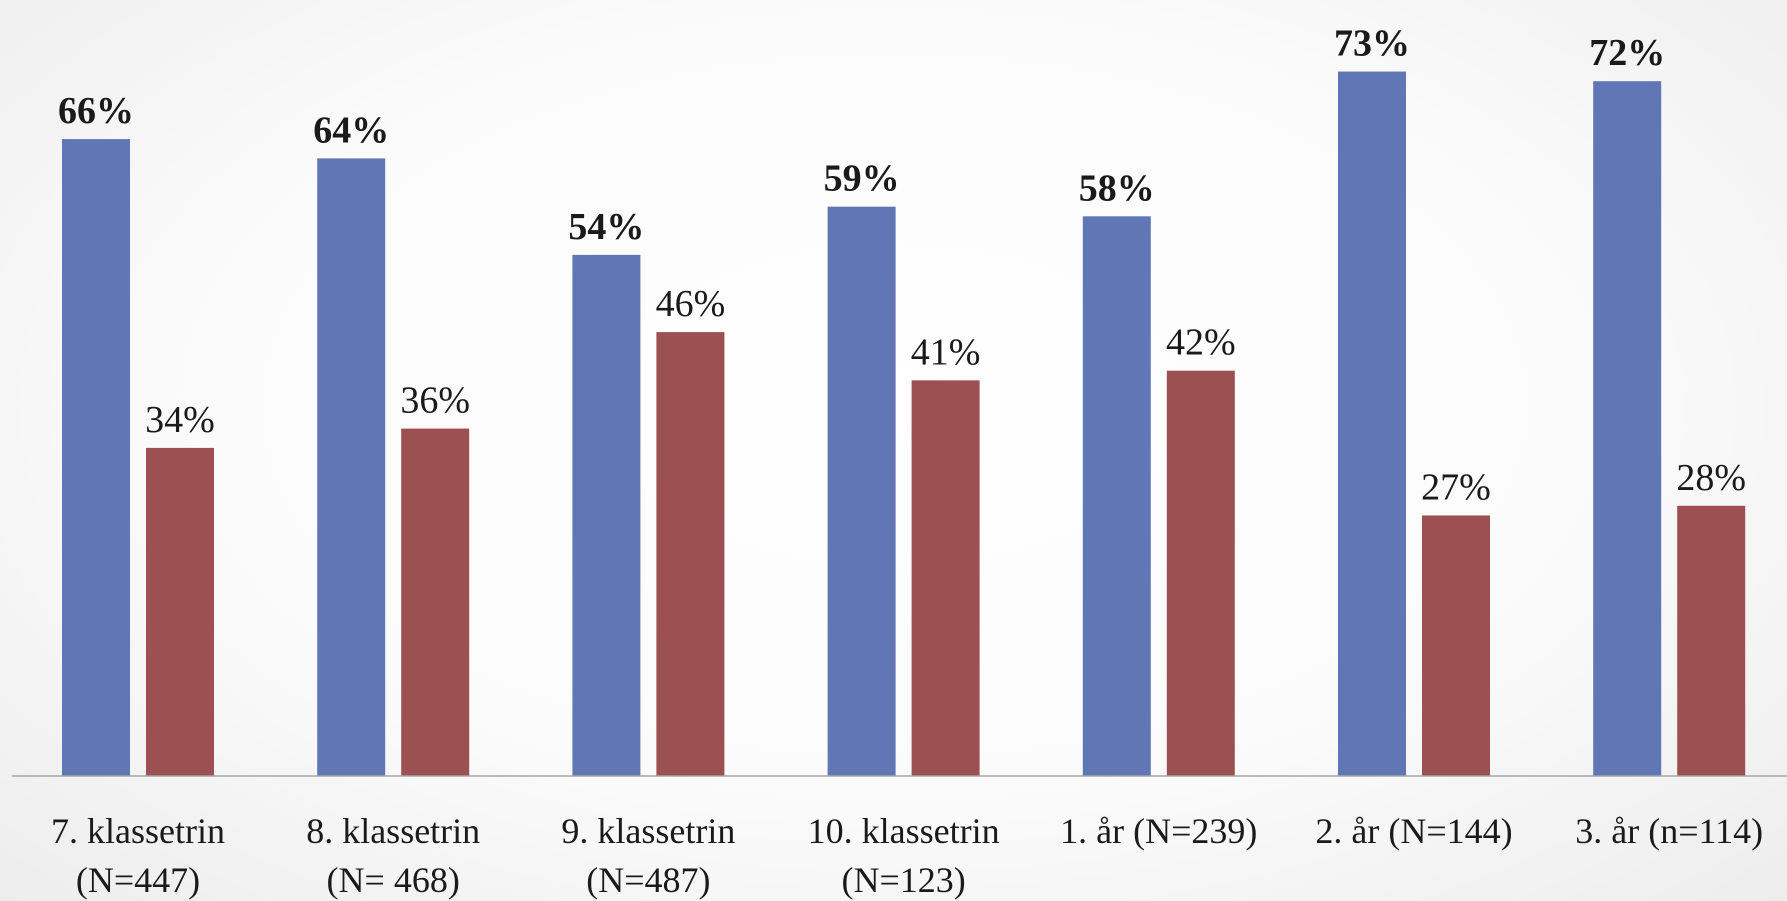 This screenshot has width=1787, height=901. I want to click on data-label-series1-cat5: 58%, so click(1117, 188).